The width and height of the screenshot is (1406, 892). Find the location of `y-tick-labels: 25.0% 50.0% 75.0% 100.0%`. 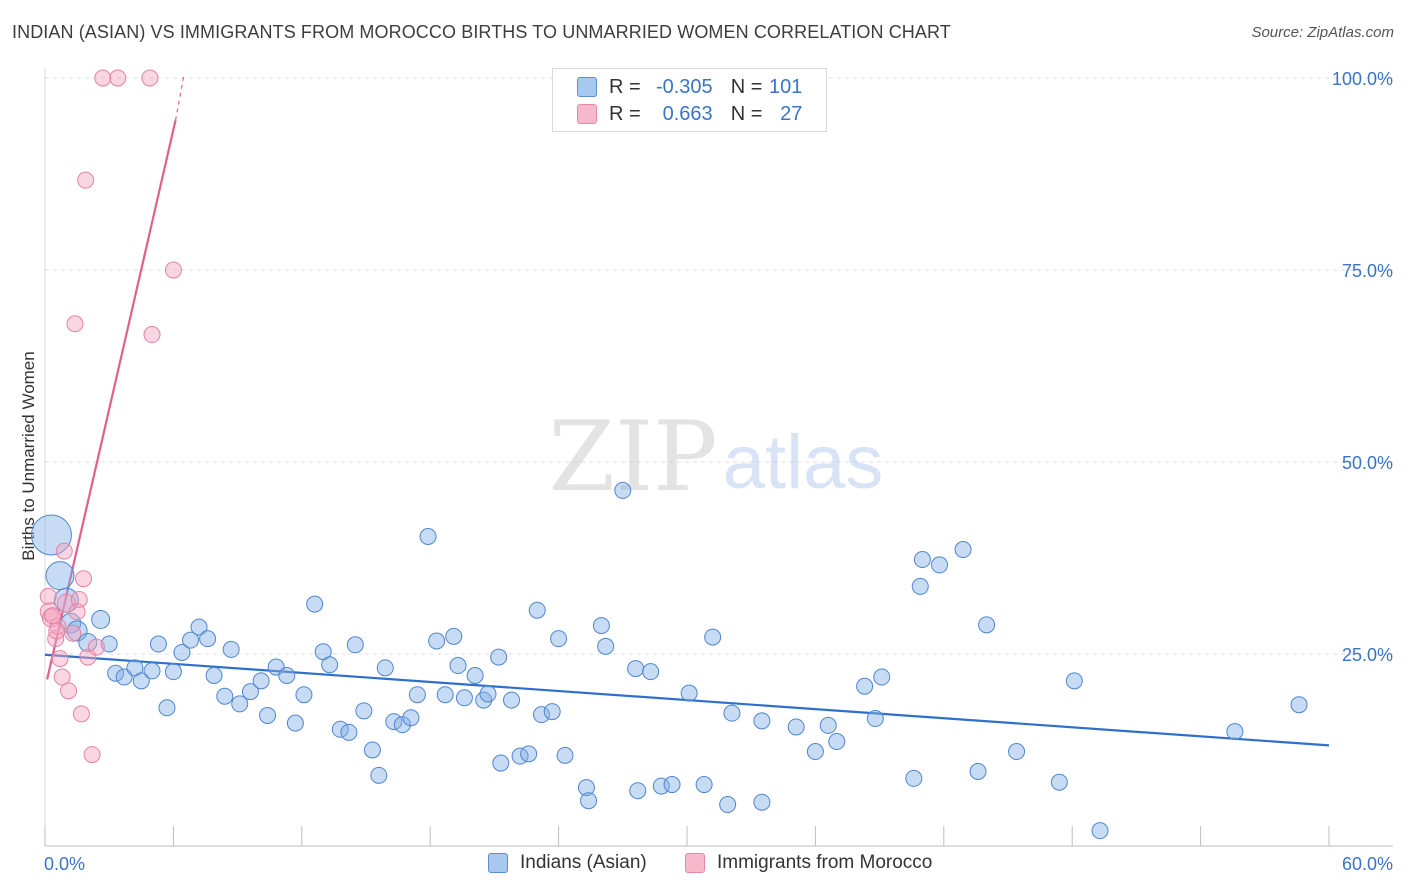

y-tick-labels: 25.0% 50.0% 75.0% 100.0% is located at coordinates (1362, 367).